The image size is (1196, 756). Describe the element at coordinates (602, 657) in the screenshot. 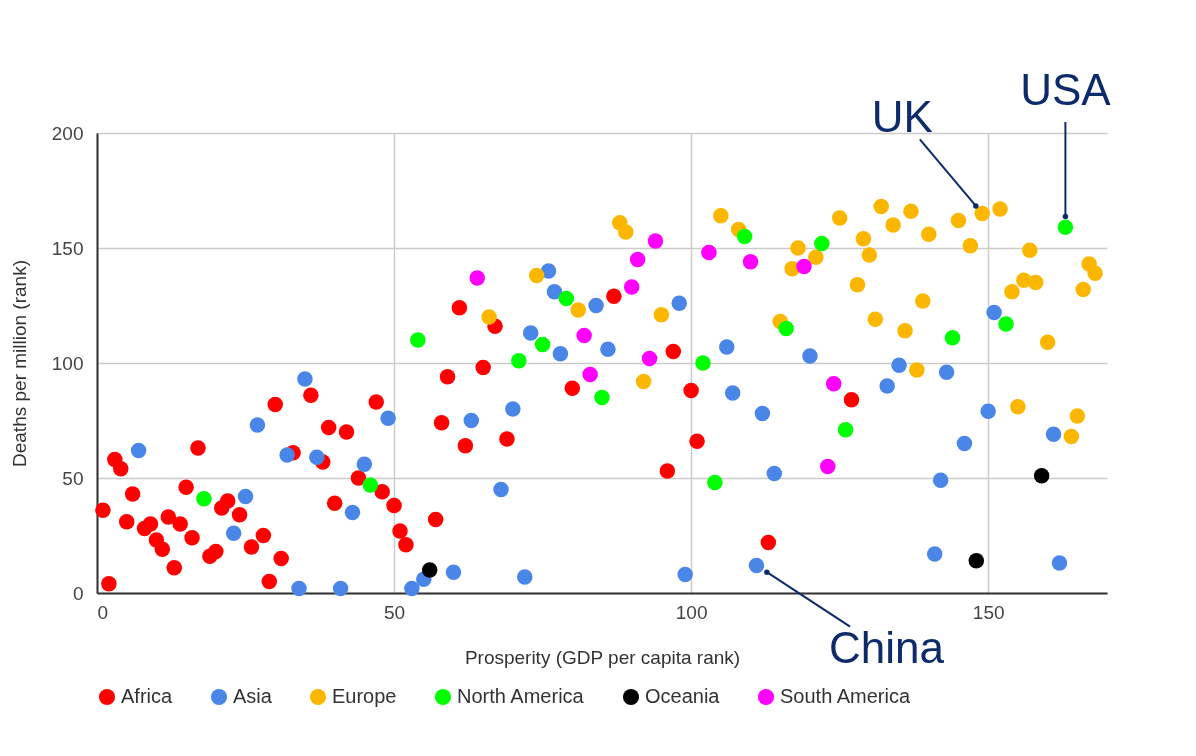

I see `x-axis-title: Prosperity (GDP per capita rank)` at that location.